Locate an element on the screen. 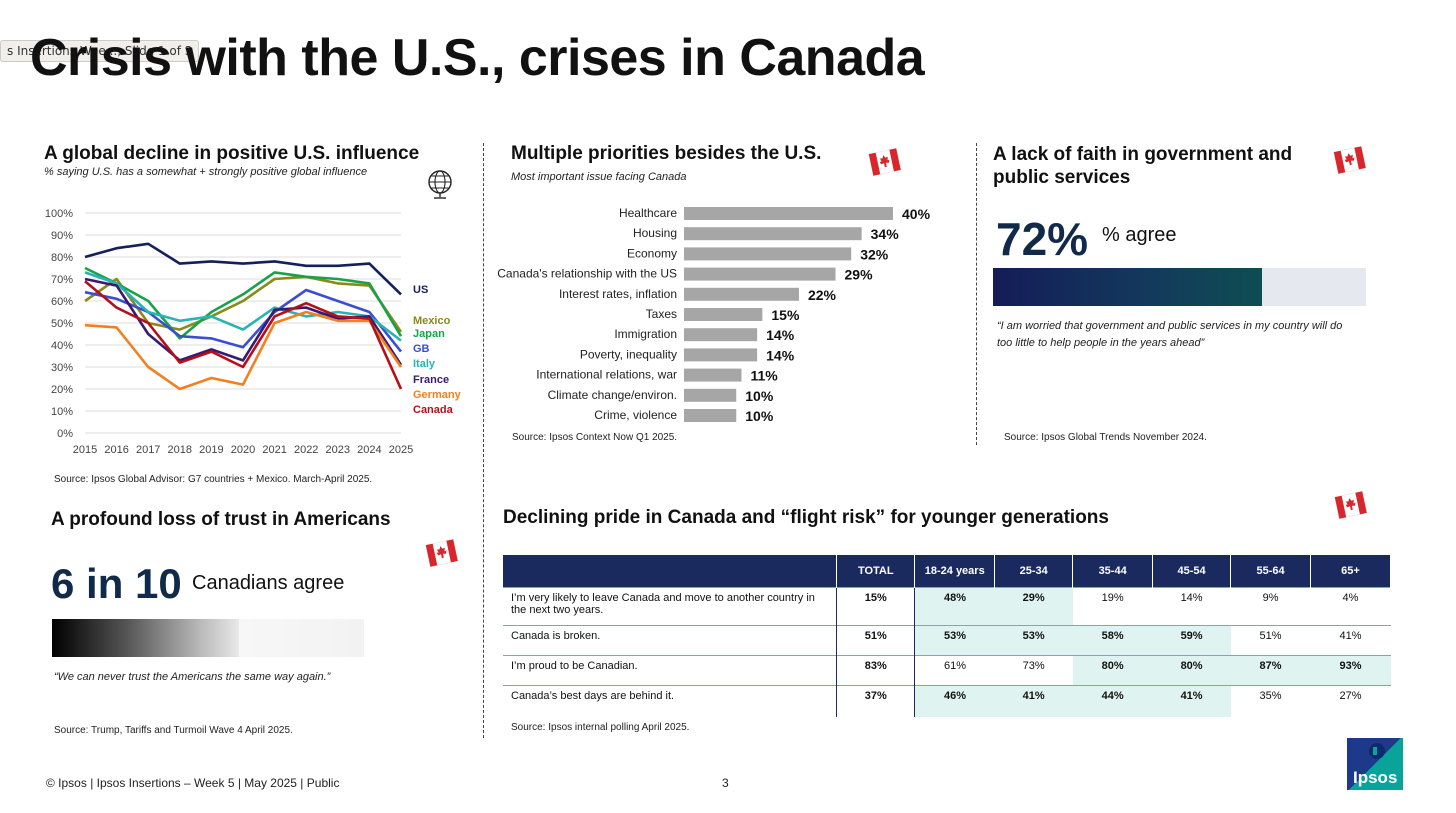 Image resolution: width=1456 pixels, height=813 pixels. bar-category-label: Housing is located at coordinates (655, 233).